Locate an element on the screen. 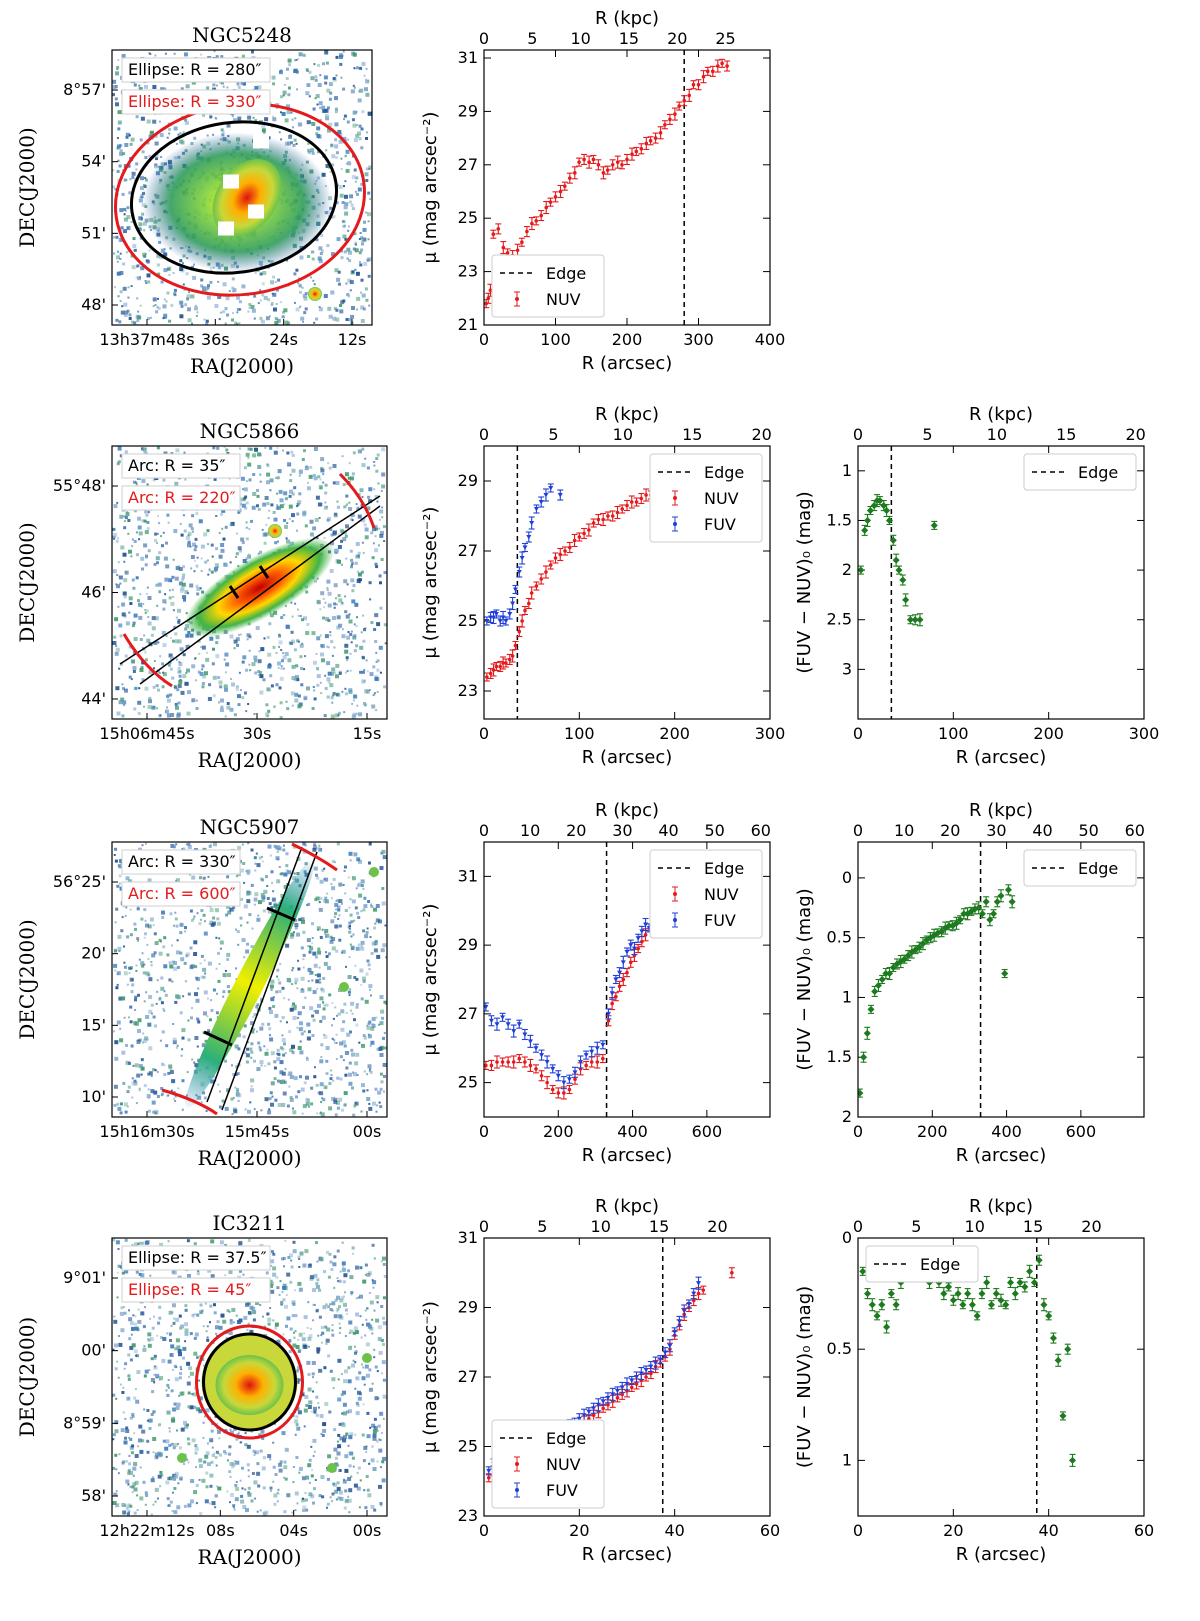 Image resolution: width=1200 pixels, height=1621 pixels. x-tick-label: 200 is located at coordinates (558, 1131).